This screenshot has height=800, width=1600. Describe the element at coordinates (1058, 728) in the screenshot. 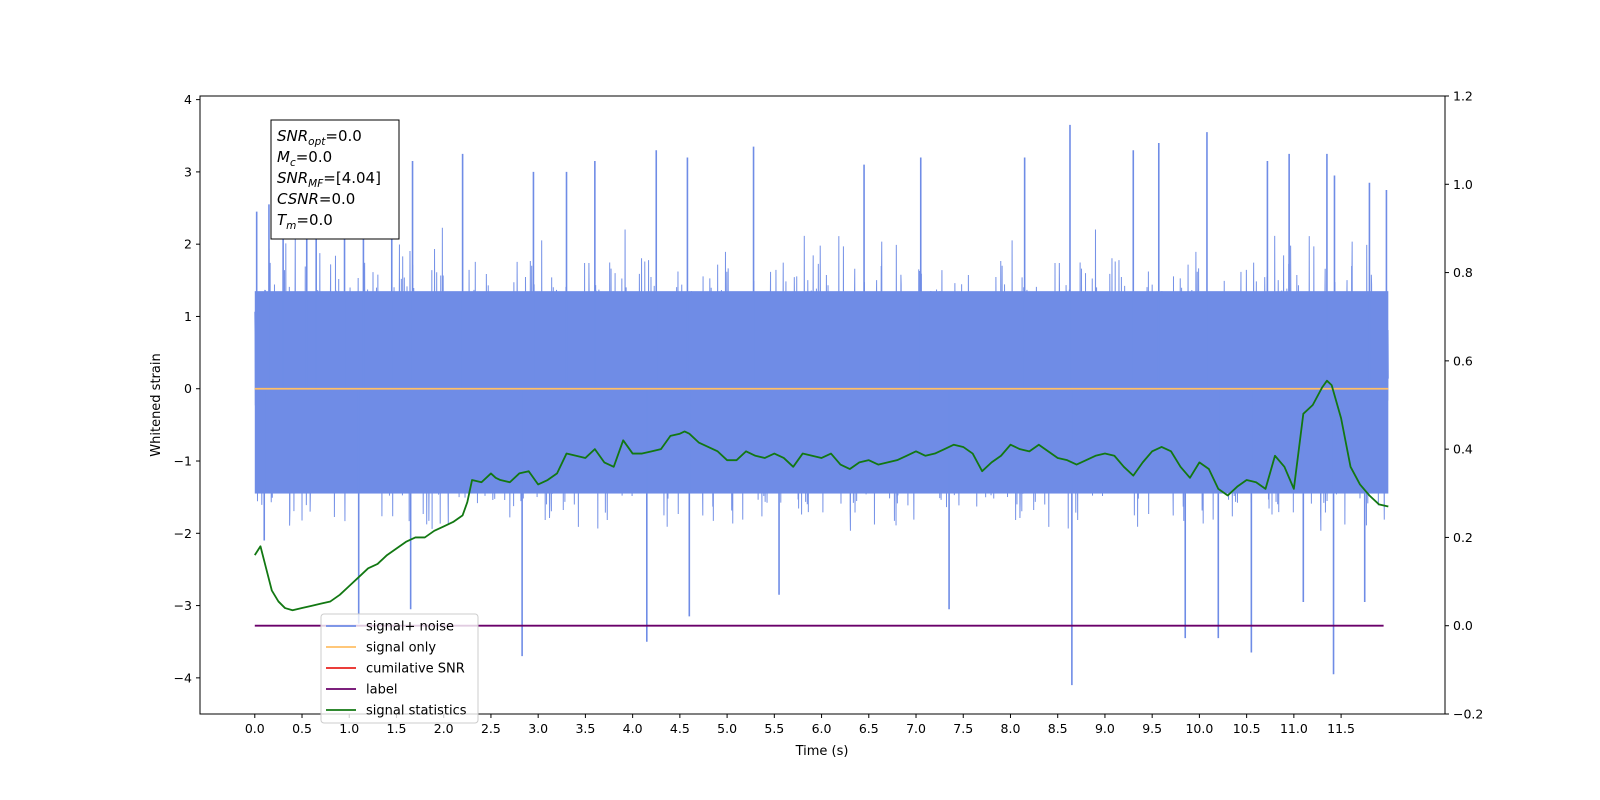

I see `x-tick-label: 8.5` at that location.